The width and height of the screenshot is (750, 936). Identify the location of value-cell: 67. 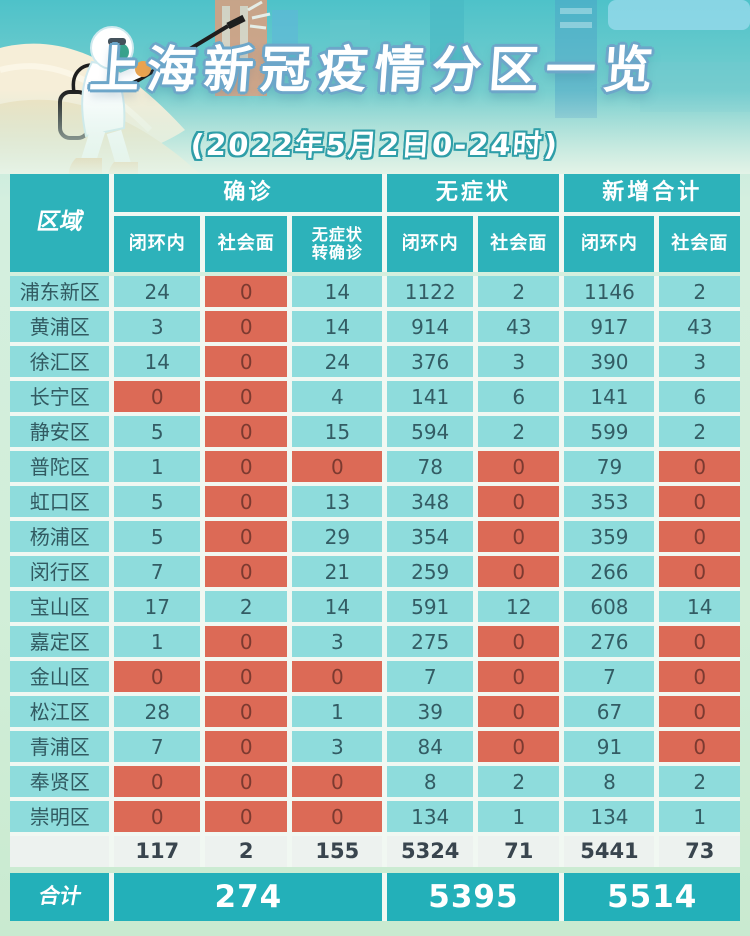
(609, 711).